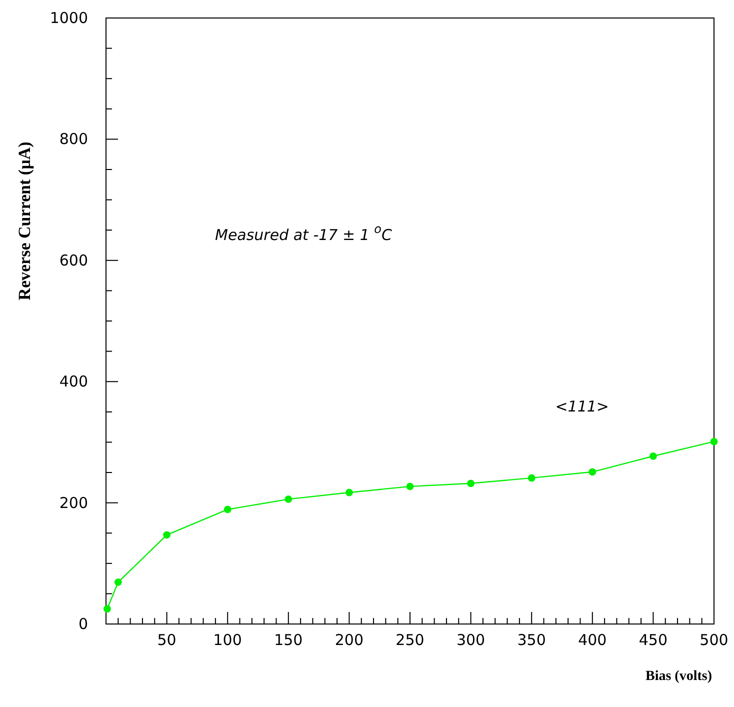 Image resolution: width=734 pixels, height=707 pixels. I want to click on y-axis-title: Reverse Current (µA), so click(24, 221).